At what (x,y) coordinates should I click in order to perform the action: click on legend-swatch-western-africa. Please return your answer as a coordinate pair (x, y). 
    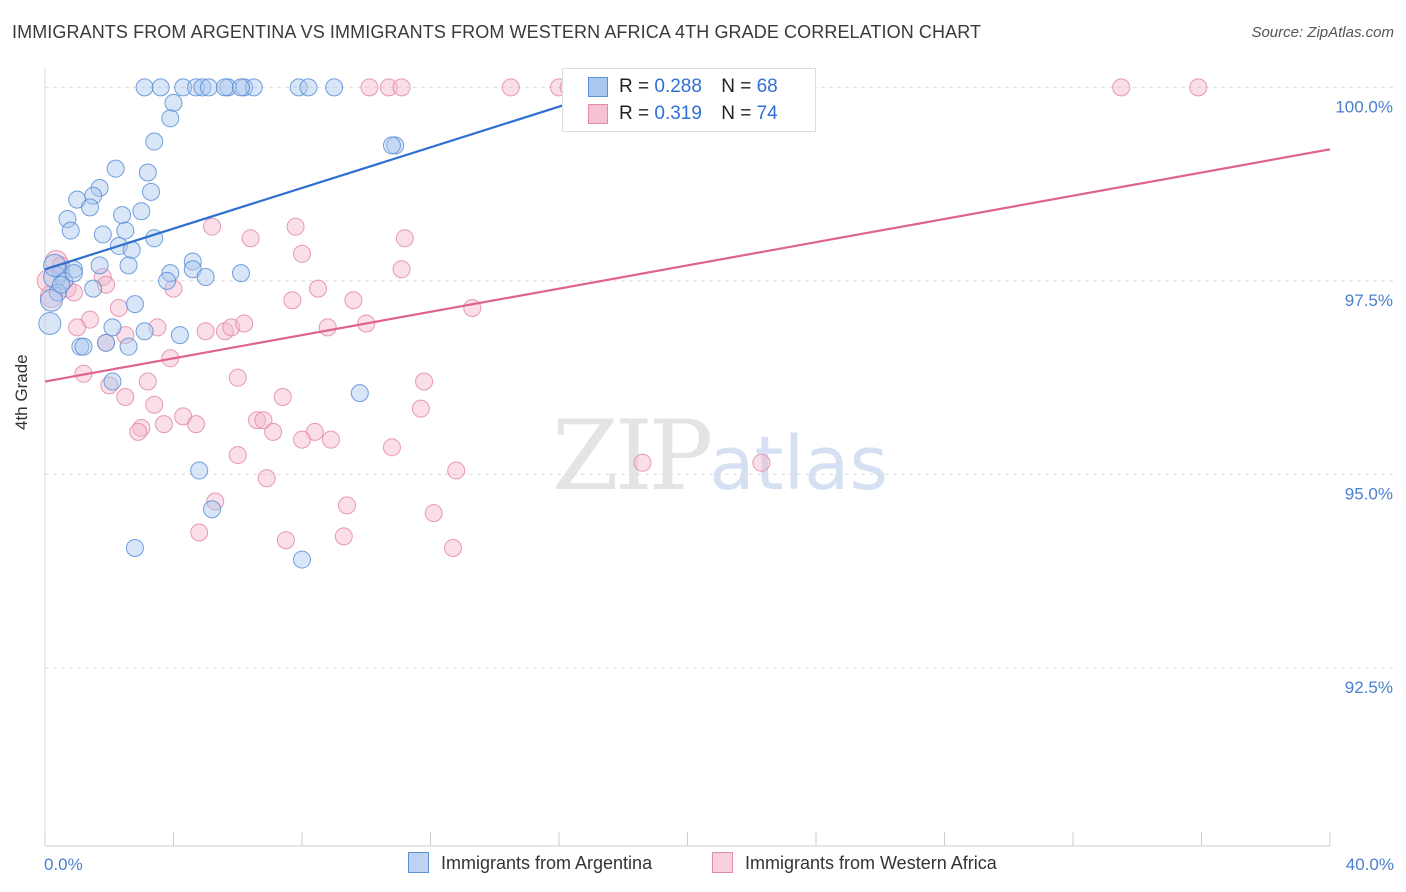
    Looking at the image, I should click on (598, 114).